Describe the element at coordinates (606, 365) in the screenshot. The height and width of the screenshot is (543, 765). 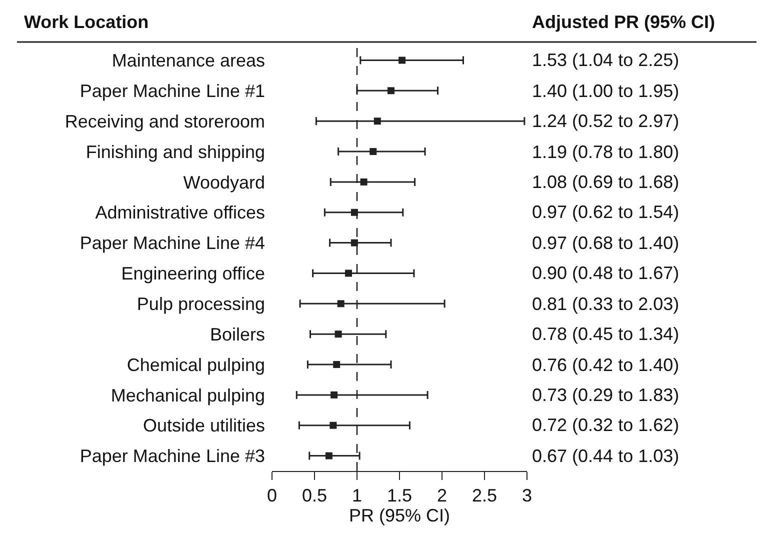
I see `data-label: 0.76 (0.42 to 1.40)` at that location.